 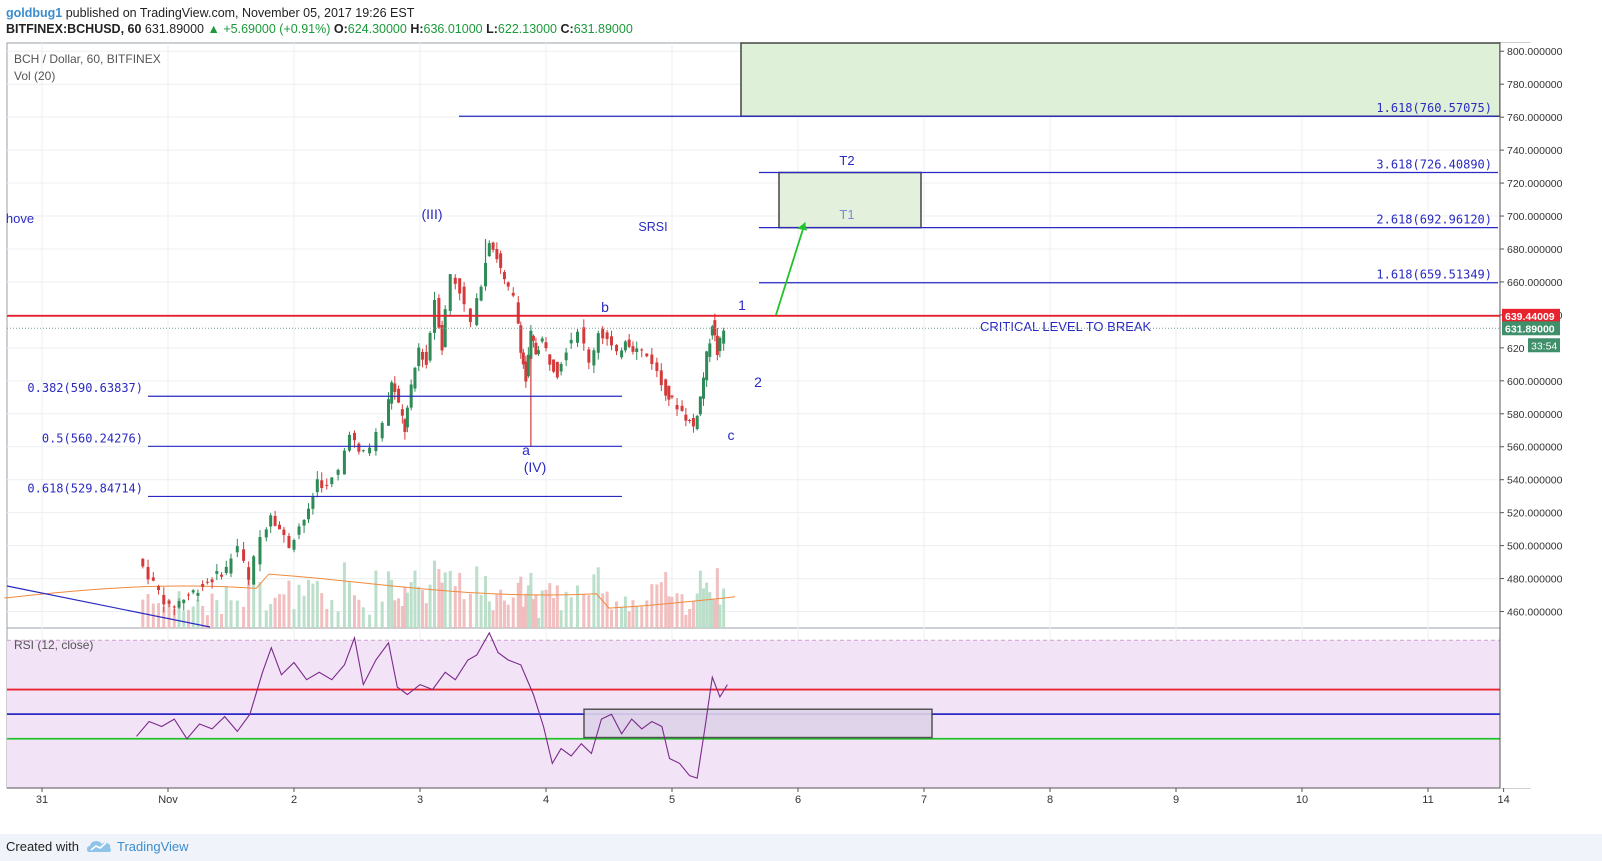 What do you see at coordinates (153, 846) in the screenshot?
I see `tradingview-brand-link: TradingView` at bounding box center [153, 846].